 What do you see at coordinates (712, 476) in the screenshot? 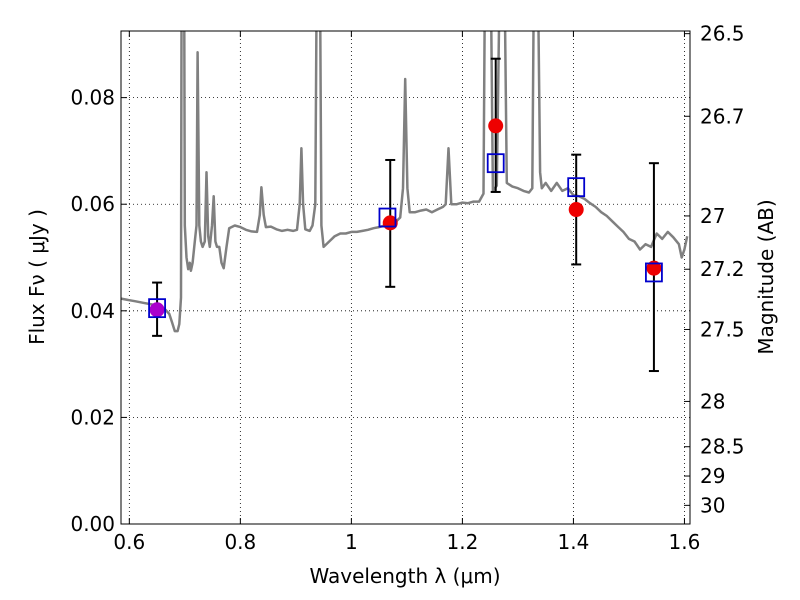
I see `right-tick-label: 29` at bounding box center [712, 476].